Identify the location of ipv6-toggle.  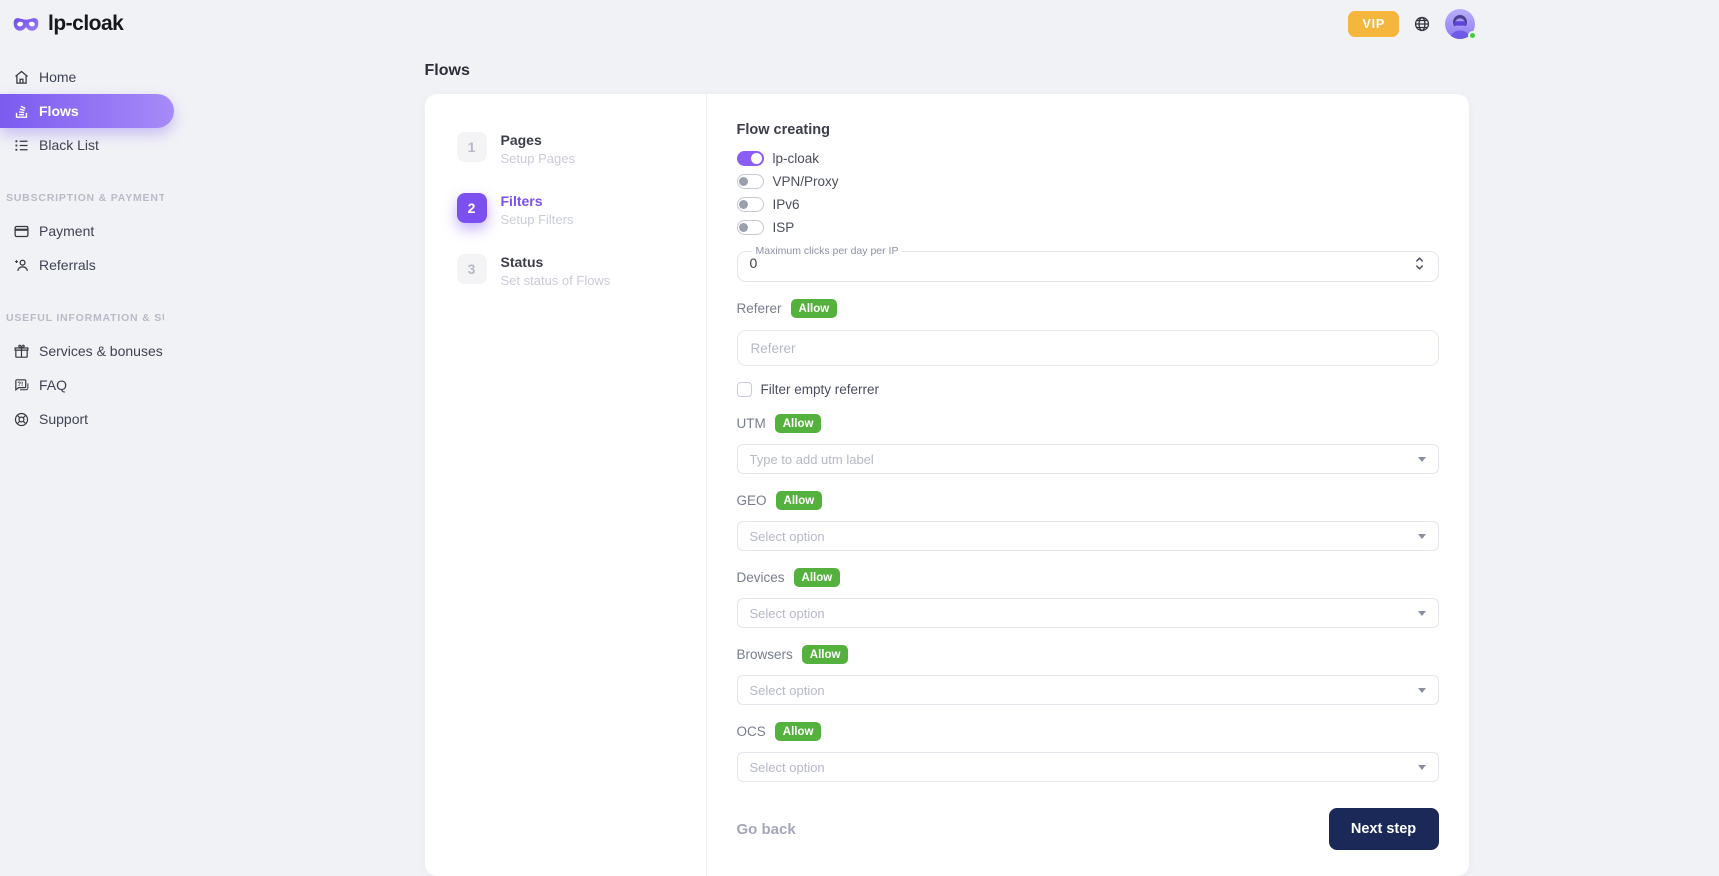
(750, 204).